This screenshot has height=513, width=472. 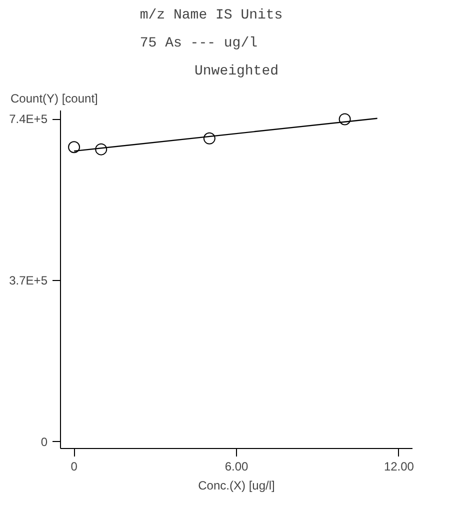 What do you see at coordinates (74, 147) in the screenshot?
I see `point` at bounding box center [74, 147].